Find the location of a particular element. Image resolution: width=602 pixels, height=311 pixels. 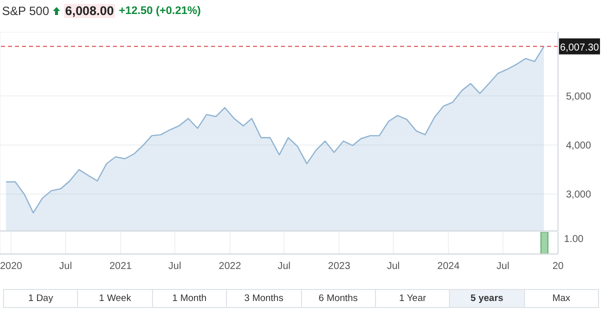

y-tick-label: 5,000 is located at coordinates (579, 96).